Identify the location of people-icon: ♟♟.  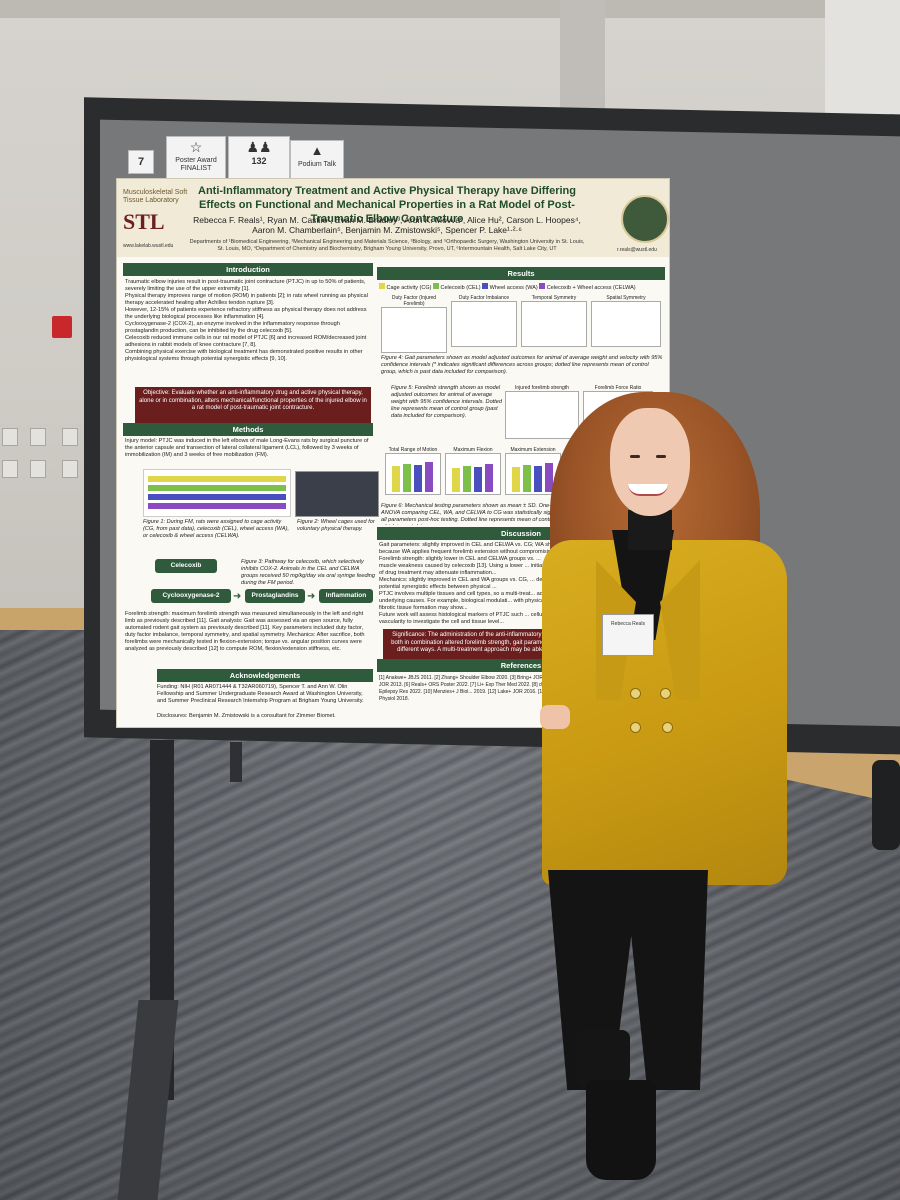
(259, 147).